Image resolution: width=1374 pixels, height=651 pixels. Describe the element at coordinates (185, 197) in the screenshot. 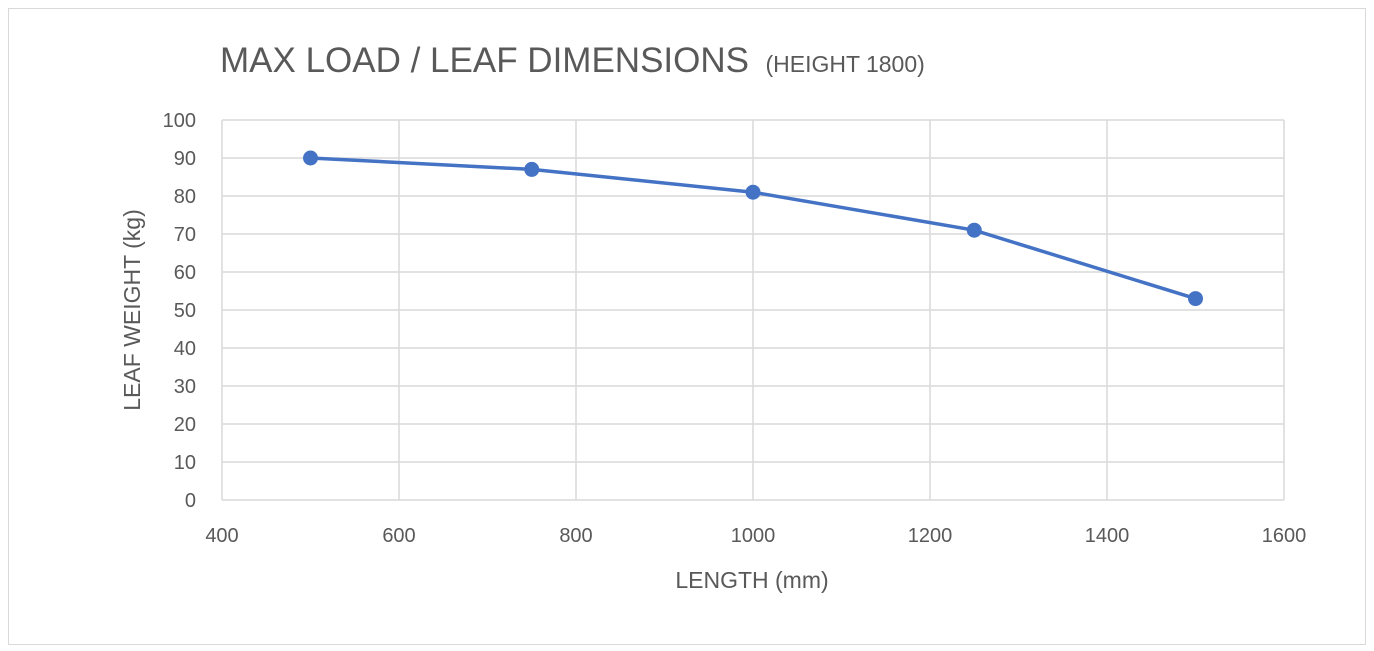

I see `y-tick-label: 80` at that location.